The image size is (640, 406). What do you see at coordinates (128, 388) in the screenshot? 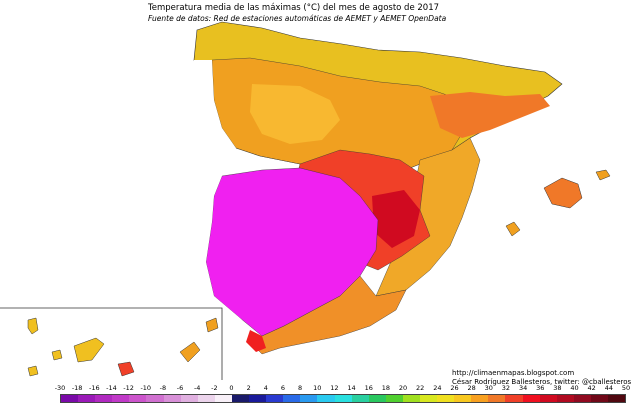
I see `legend-tick-label: -12` at bounding box center [128, 388].